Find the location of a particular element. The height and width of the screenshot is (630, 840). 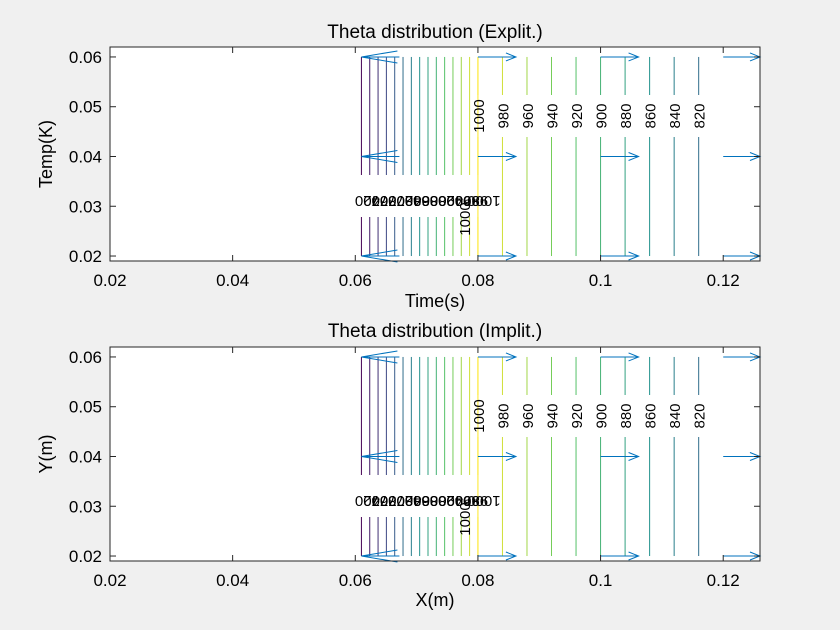

x-axis-label: X(m) is located at coordinates (435, 600).